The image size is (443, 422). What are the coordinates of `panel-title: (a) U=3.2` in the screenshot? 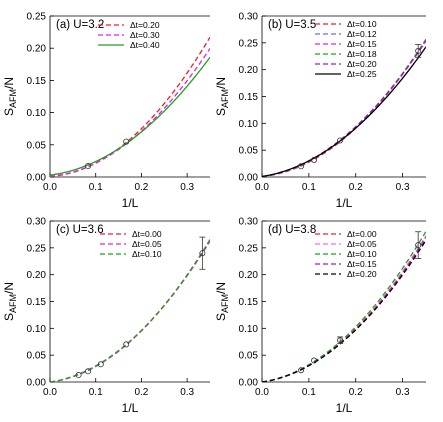 It's located at (80, 25).